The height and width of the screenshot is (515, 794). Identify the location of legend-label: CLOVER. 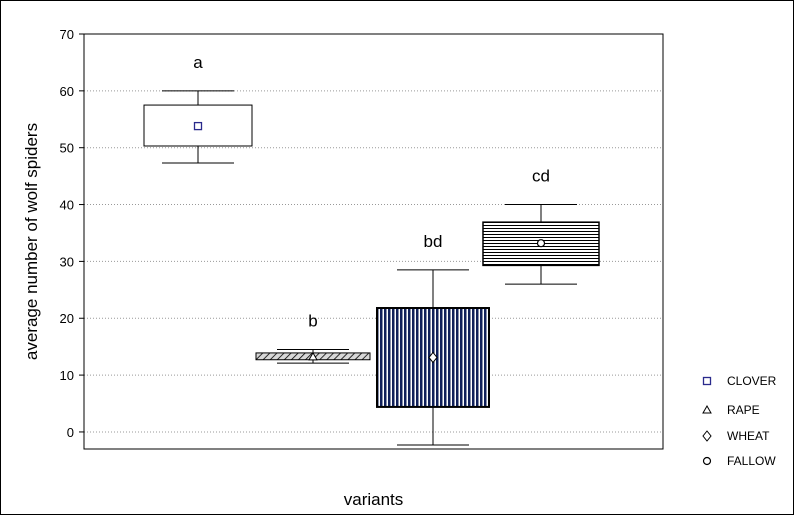
(752, 381).